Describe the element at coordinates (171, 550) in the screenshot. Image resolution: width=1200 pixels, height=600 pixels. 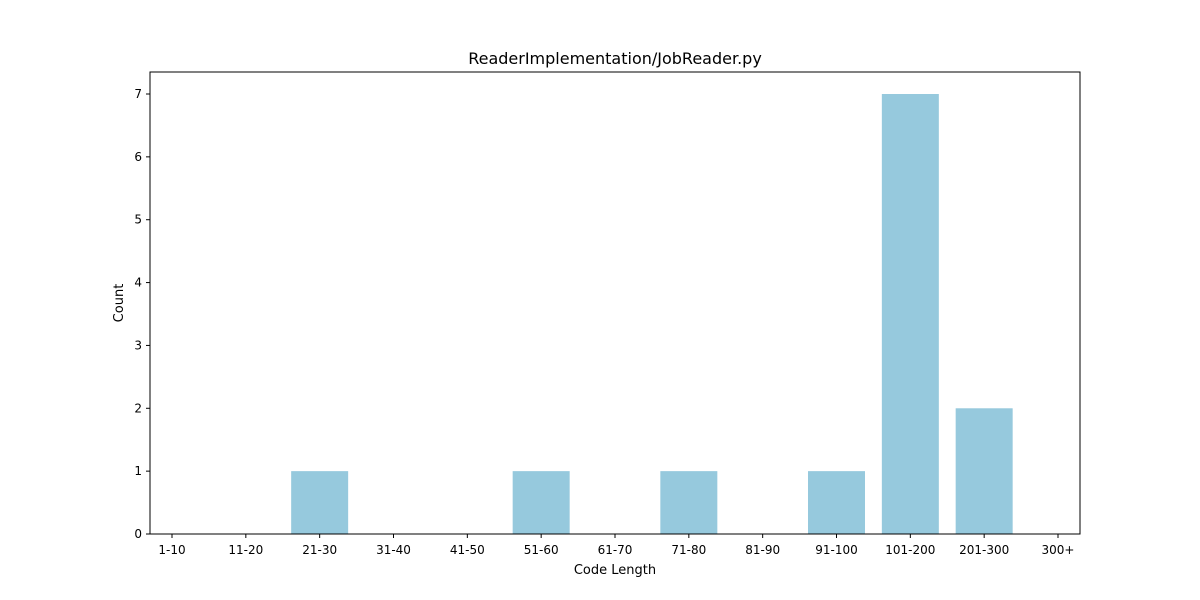
I see `x-tick-label: 1-10` at that location.